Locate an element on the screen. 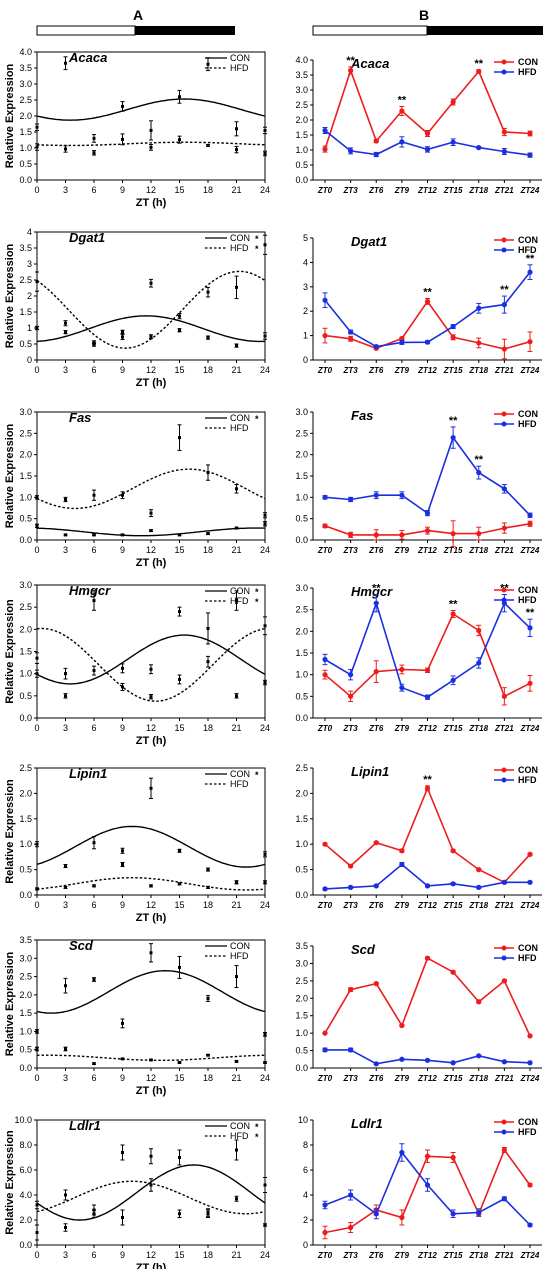 The height and width of the screenshot is (1269, 550). y-tick-label: 0 is located at coordinates (305, 1245).